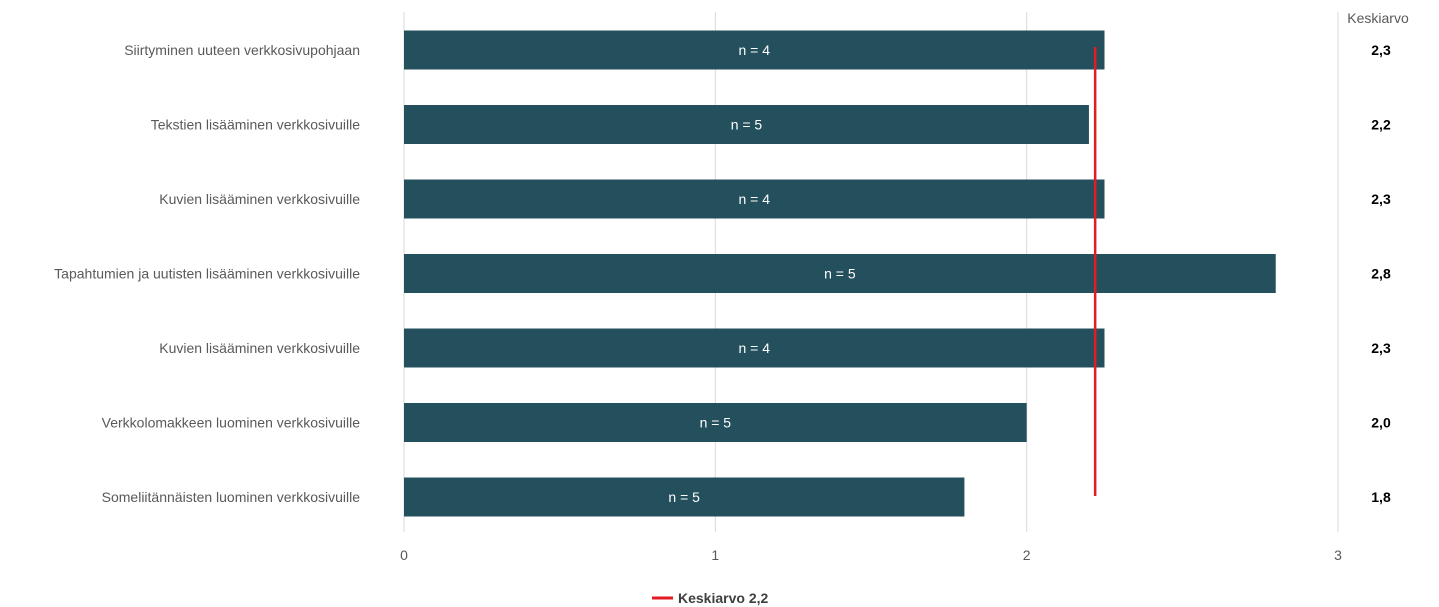 The width and height of the screenshot is (1439, 607). Describe the element at coordinates (723, 598) in the screenshot. I see `legend-label: Keskiarvo 2,2` at that location.